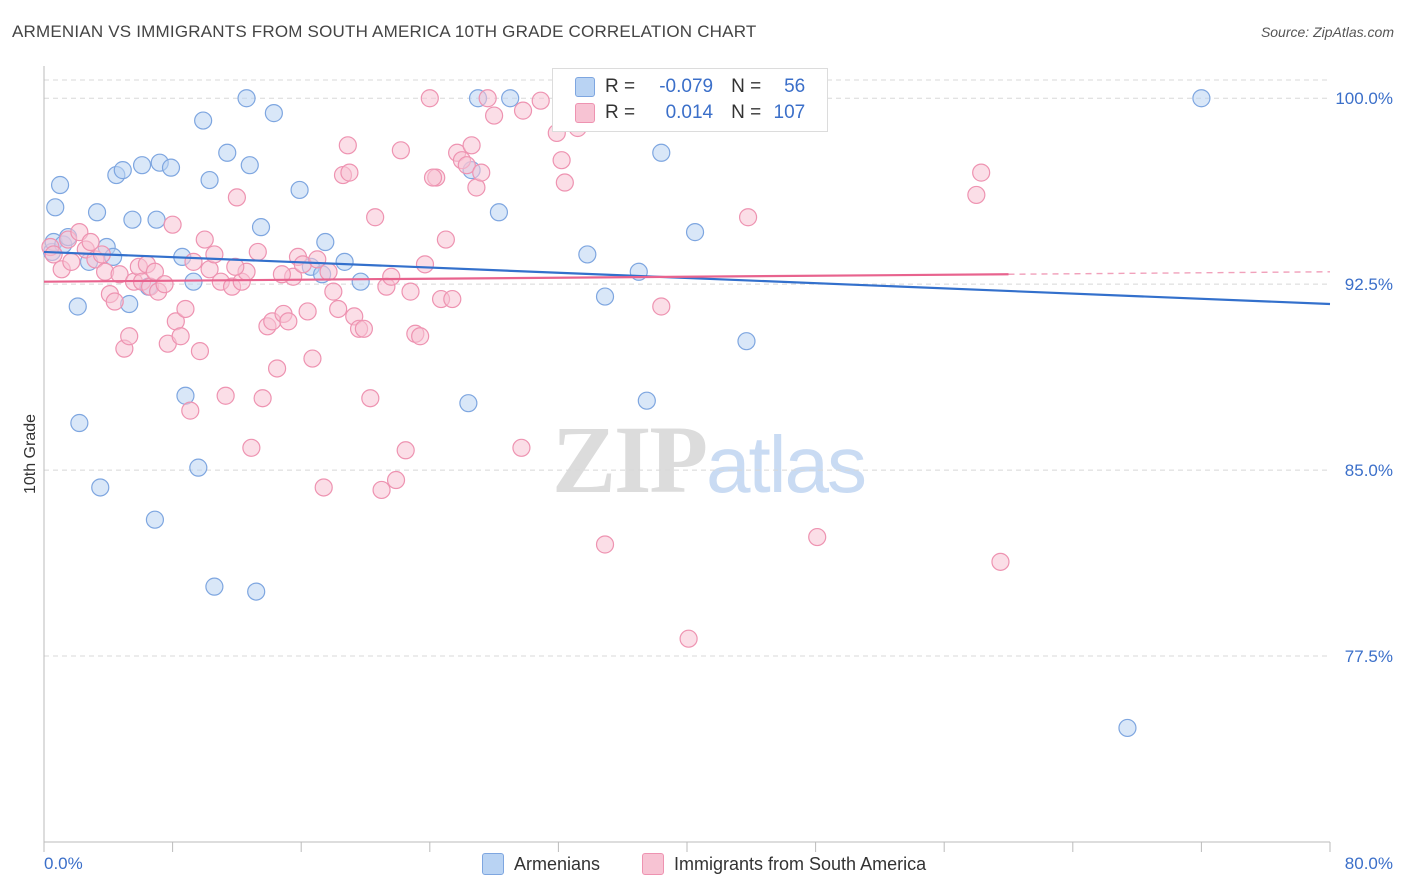  What do you see at coordinates (1327, 32) in the screenshot?
I see `chart-source: Source: ZipAtlas.com` at bounding box center [1327, 32].